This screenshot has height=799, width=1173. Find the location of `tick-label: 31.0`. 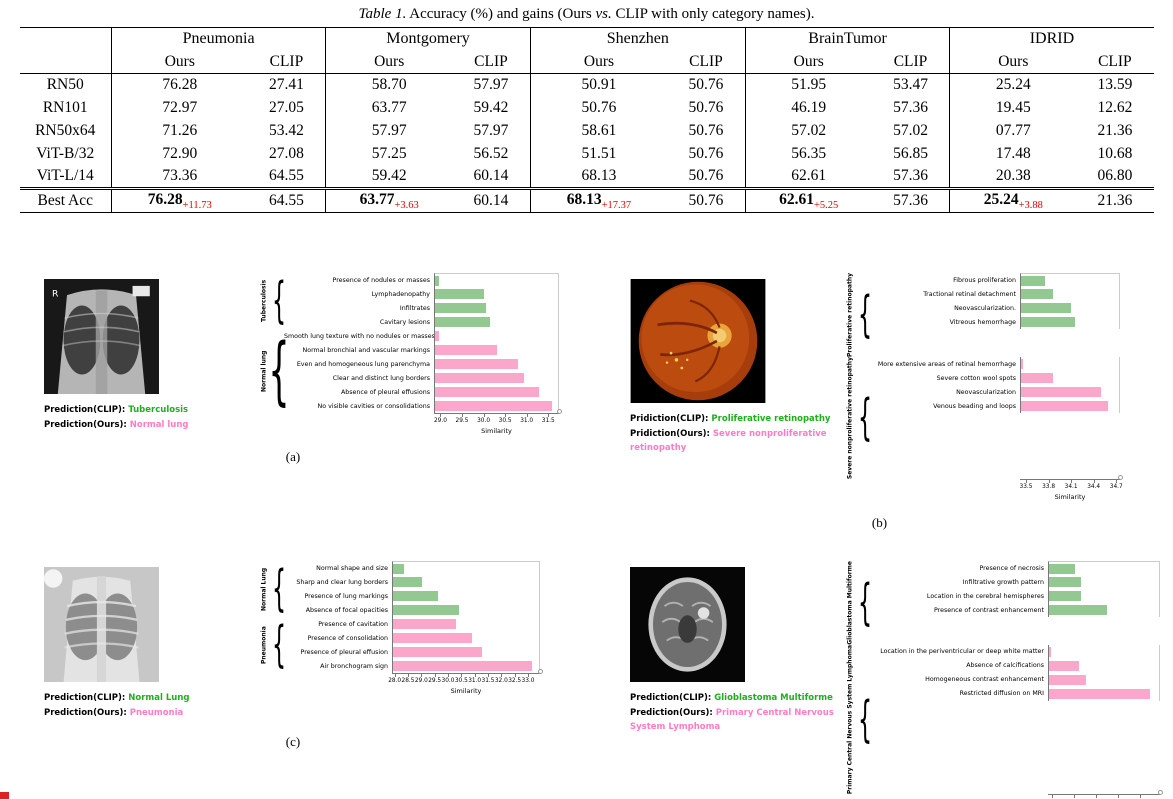

tick-label: 31.0 is located at coordinates (475, 680).